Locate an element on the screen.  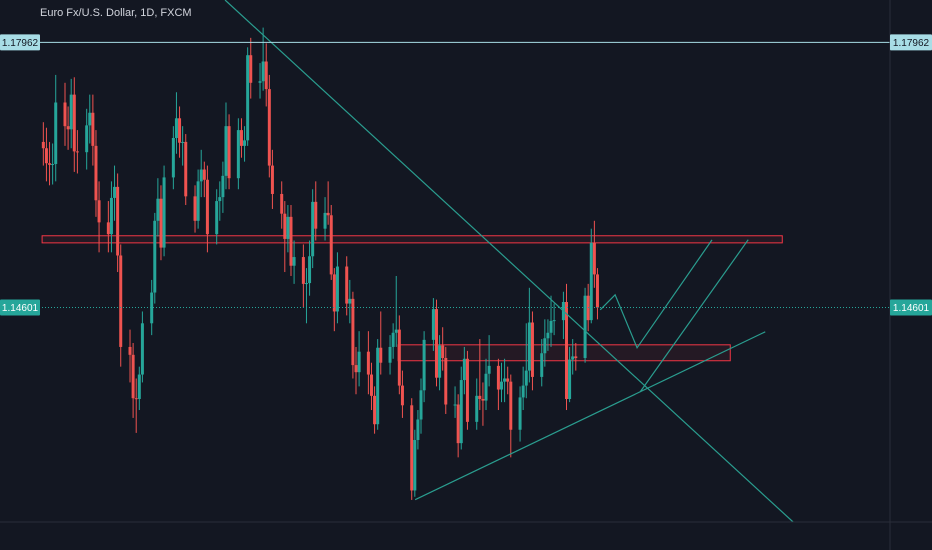
price-label: 1.17962 is located at coordinates (20, 43).